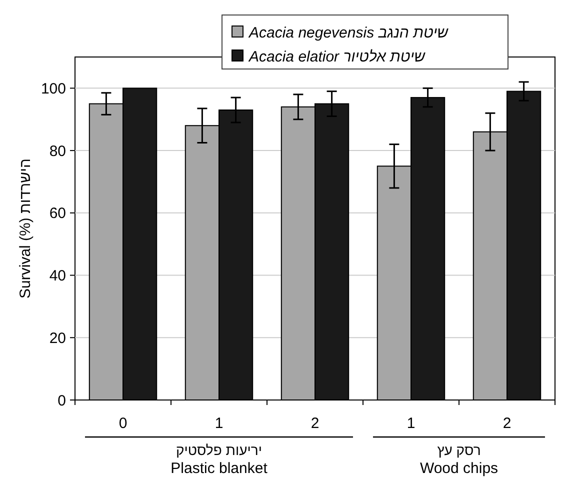 Image resolution: width=571 pixels, height=480 pixels. What do you see at coordinates (57, 151) in the screenshot?
I see `y-tick-label: 80` at bounding box center [57, 151].